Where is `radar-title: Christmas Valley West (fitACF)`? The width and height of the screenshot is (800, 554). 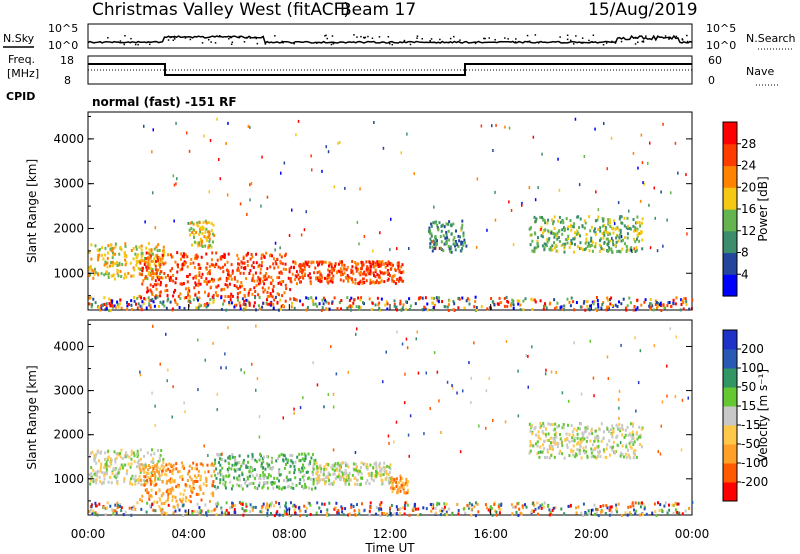
radar-title: Christmas Valley West (fitACF) is located at coordinates (221, 10).